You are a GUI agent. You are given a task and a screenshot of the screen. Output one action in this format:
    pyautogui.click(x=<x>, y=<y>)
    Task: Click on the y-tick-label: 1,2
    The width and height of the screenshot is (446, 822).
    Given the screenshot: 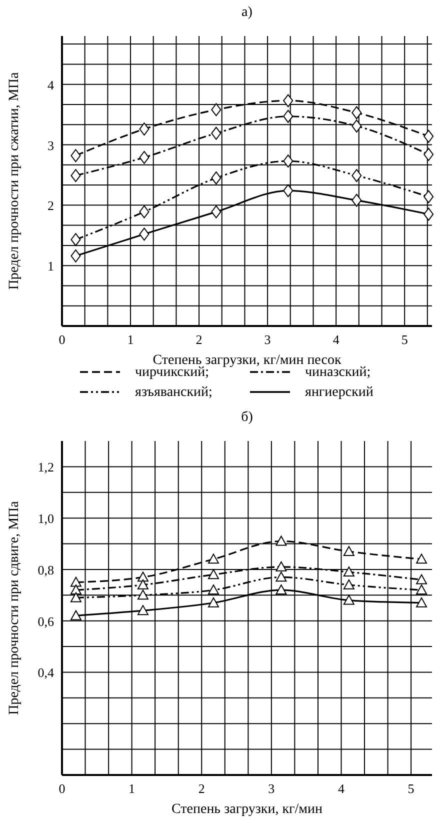 What is the action you would take?
    pyautogui.click(x=46, y=467)
    